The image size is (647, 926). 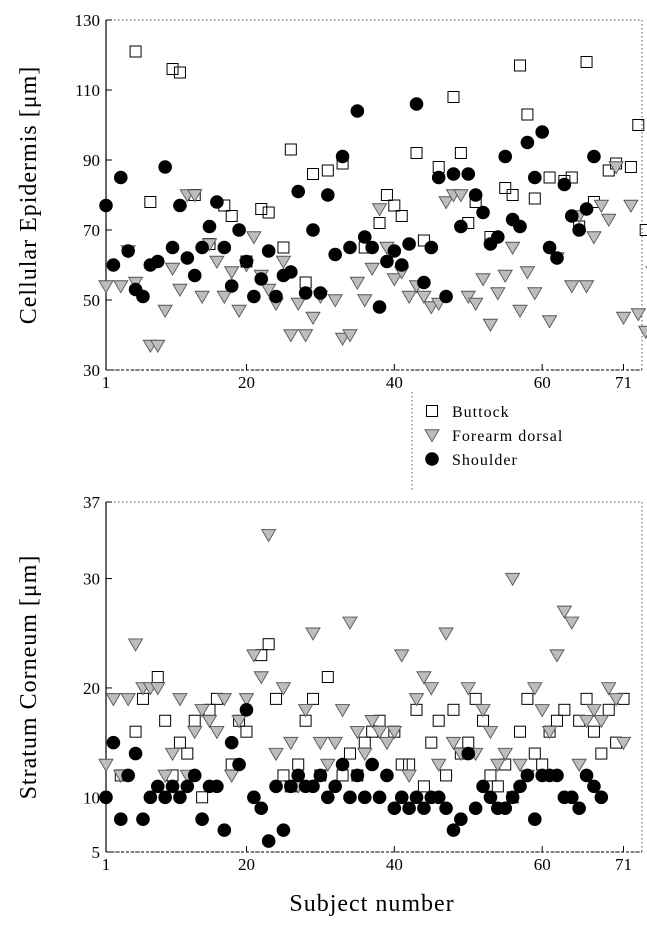 What do you see at coordinates (432, 436) in the screenshot?
I see `legend-marker` at bounding box center [432, 436].